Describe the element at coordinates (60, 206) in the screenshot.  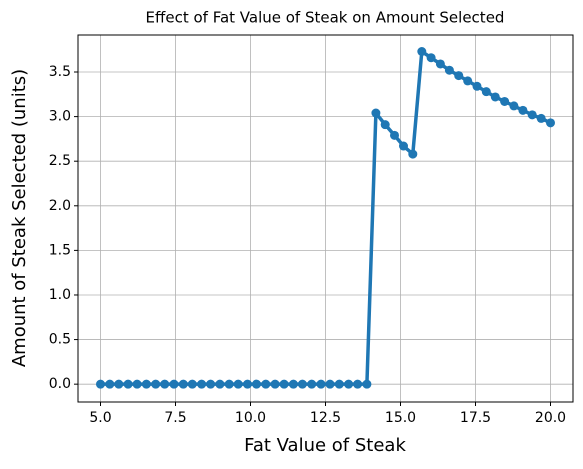
I see `y-tick-label: 2.0` at that location.